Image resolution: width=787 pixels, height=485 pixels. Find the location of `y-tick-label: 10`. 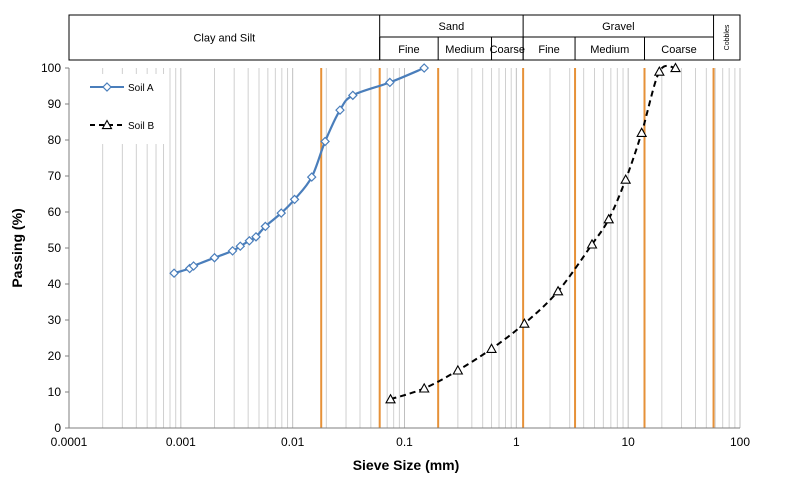

y-tick-label: 10 is located at coordinates (55, 392).